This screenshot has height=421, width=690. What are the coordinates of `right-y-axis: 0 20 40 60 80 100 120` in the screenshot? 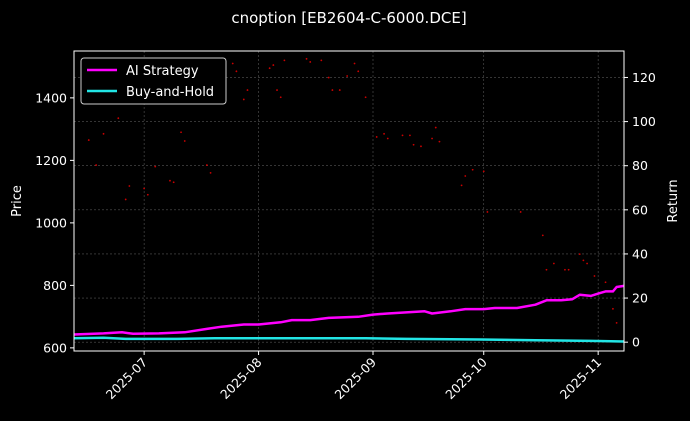 It's located at (640, 210).